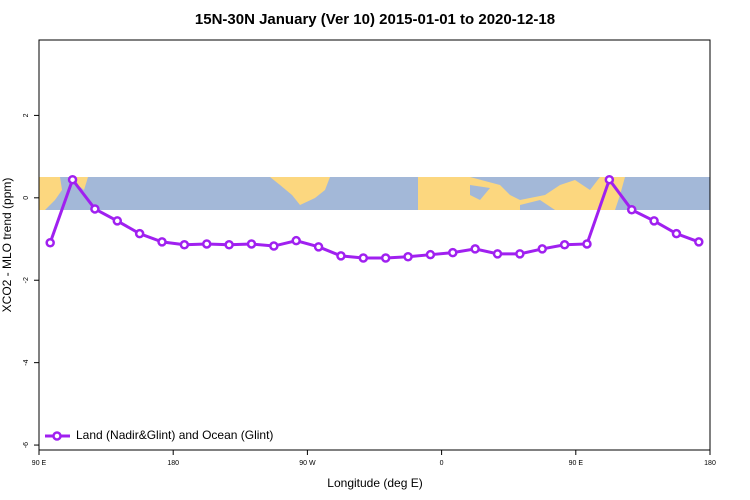 This screenshot has width=750, height=500. What do you see at coordinates (57, 436) in the screenshot?
I see `legend-marker` at bounding box center [57, 436].